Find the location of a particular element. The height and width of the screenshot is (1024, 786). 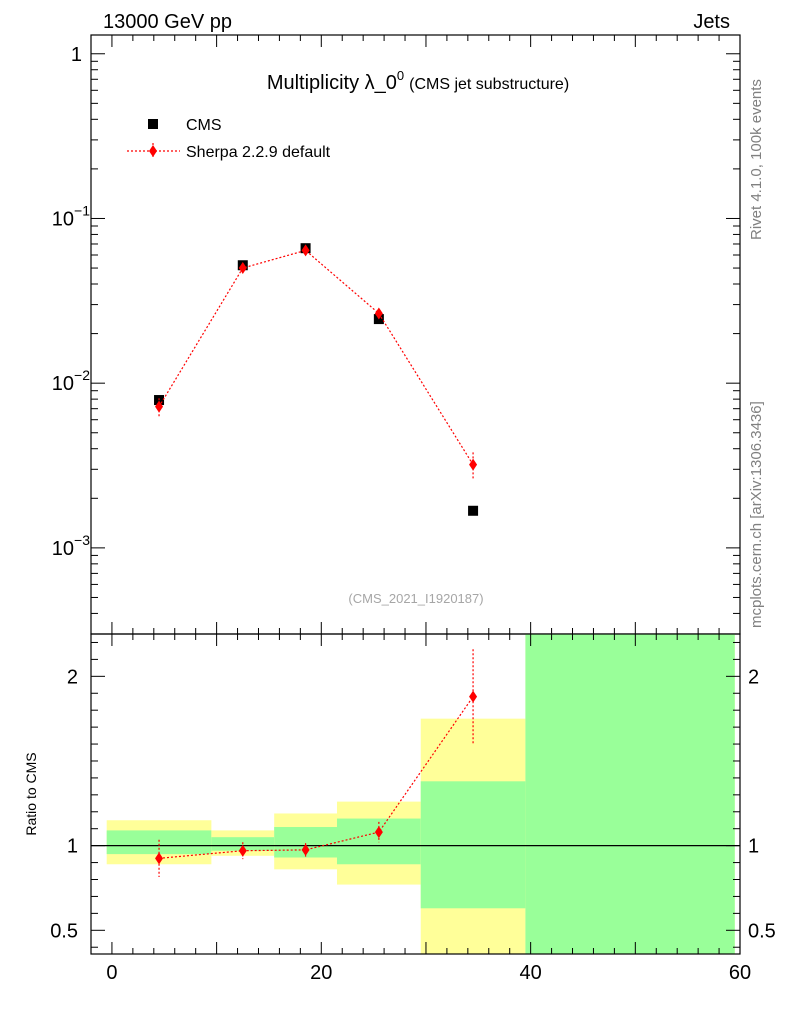

process-label: Jets is located at coordinates (711, 22).